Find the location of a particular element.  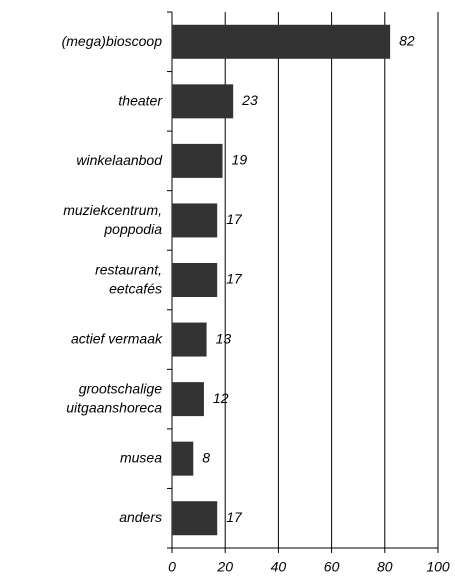

y-tick-label: restaurant, eetcafés is located at coordinates (128, 278).